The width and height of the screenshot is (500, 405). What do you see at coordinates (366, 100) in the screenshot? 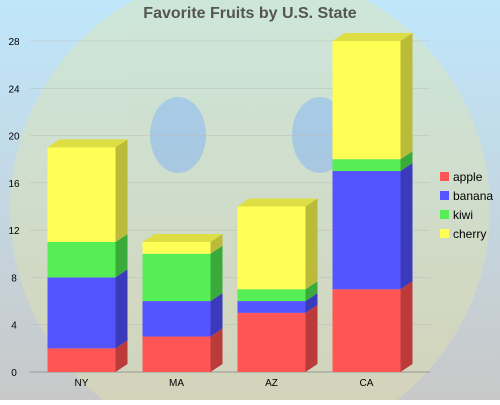
I see `bar-front-cherry-CA` at bounding box center [366, 100].